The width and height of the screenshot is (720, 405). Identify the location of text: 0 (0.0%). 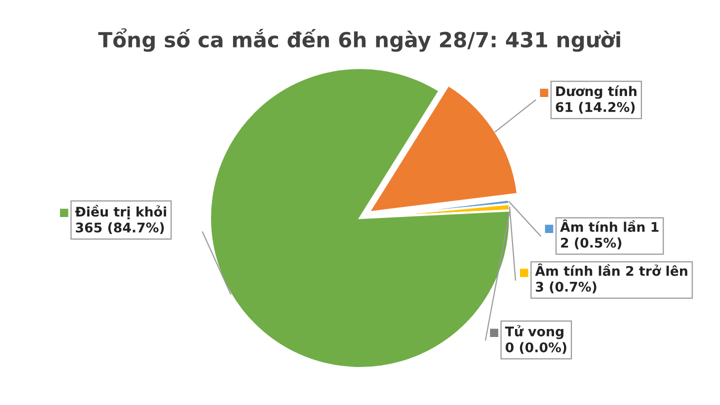
(536, 348).